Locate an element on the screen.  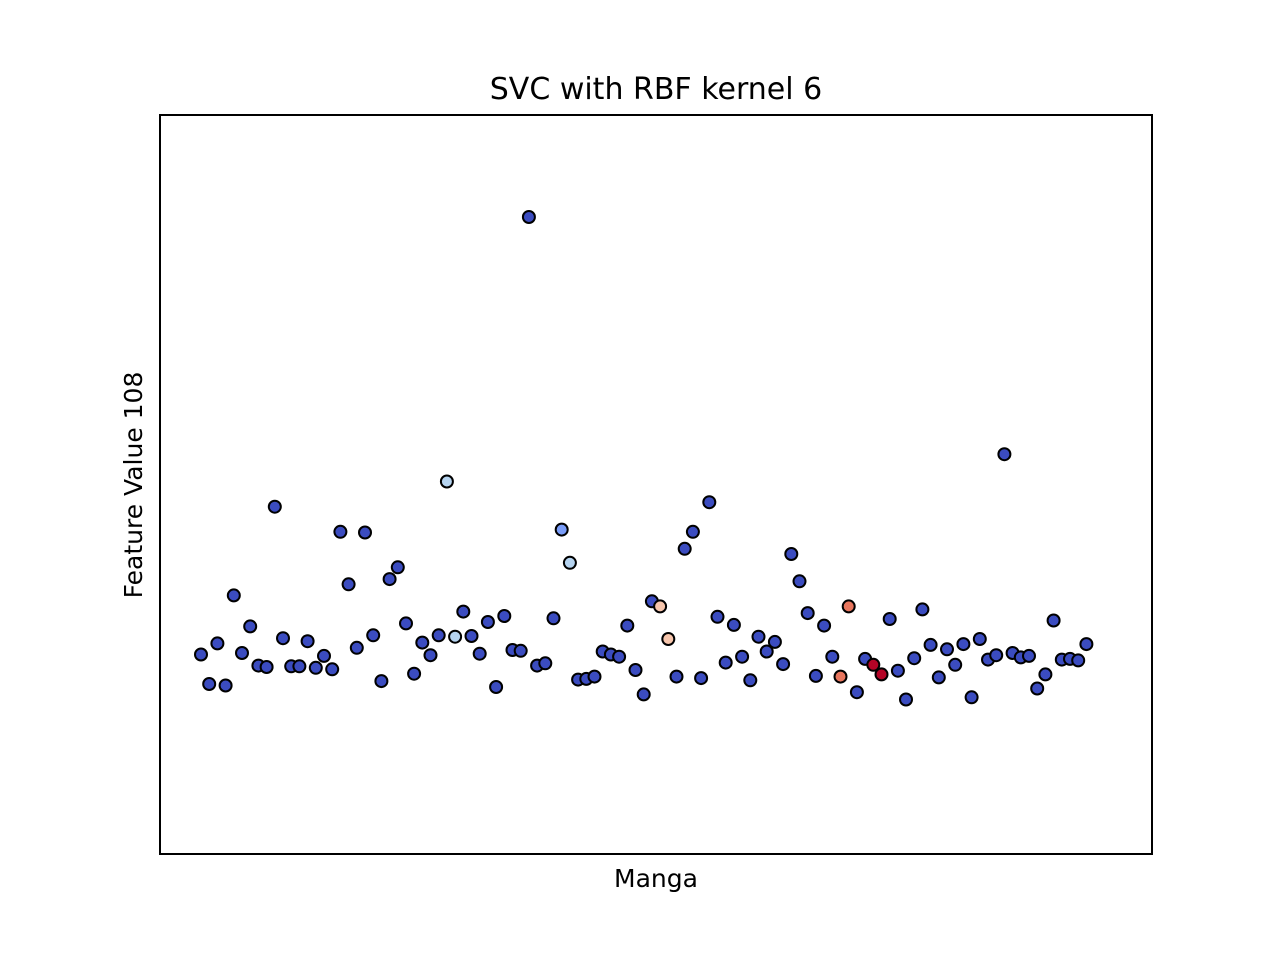
y-axis-label: Feature Value 108 is located at coordinates (133, 485).